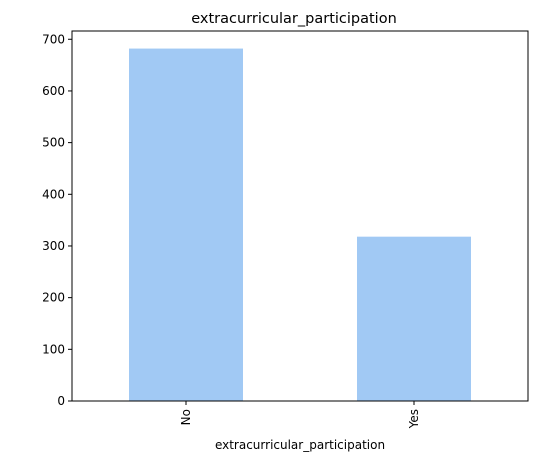  I want to click on y-tick-label: 200, so click(53, 298).